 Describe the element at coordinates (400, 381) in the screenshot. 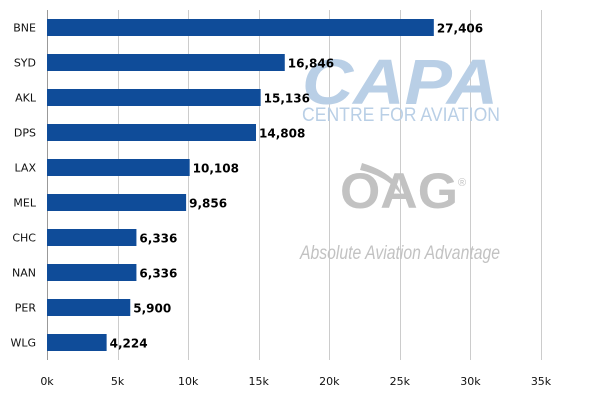

I see `x-tick-label: 25k` at that location.